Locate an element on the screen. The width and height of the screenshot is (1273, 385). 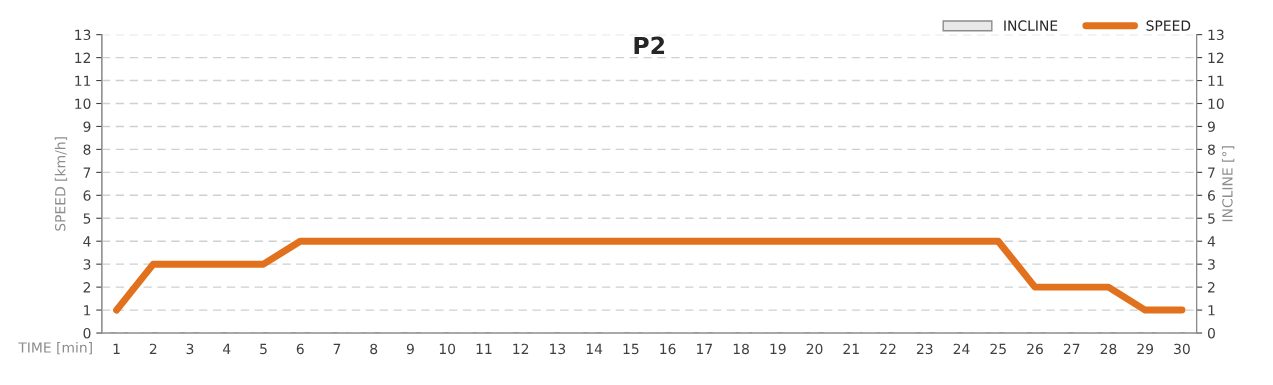
x-tick-label: 4 is located at coordinates (227, 348).